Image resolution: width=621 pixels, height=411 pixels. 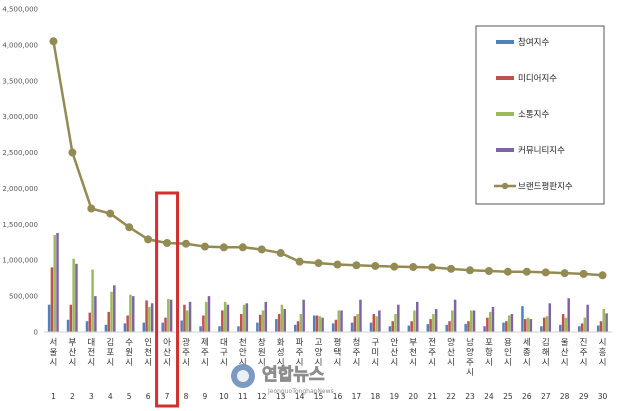 What do you see at coordinates (505, 186) in the screenshot?
I see `legend-swatch-point` at bounding box center [505, 186].